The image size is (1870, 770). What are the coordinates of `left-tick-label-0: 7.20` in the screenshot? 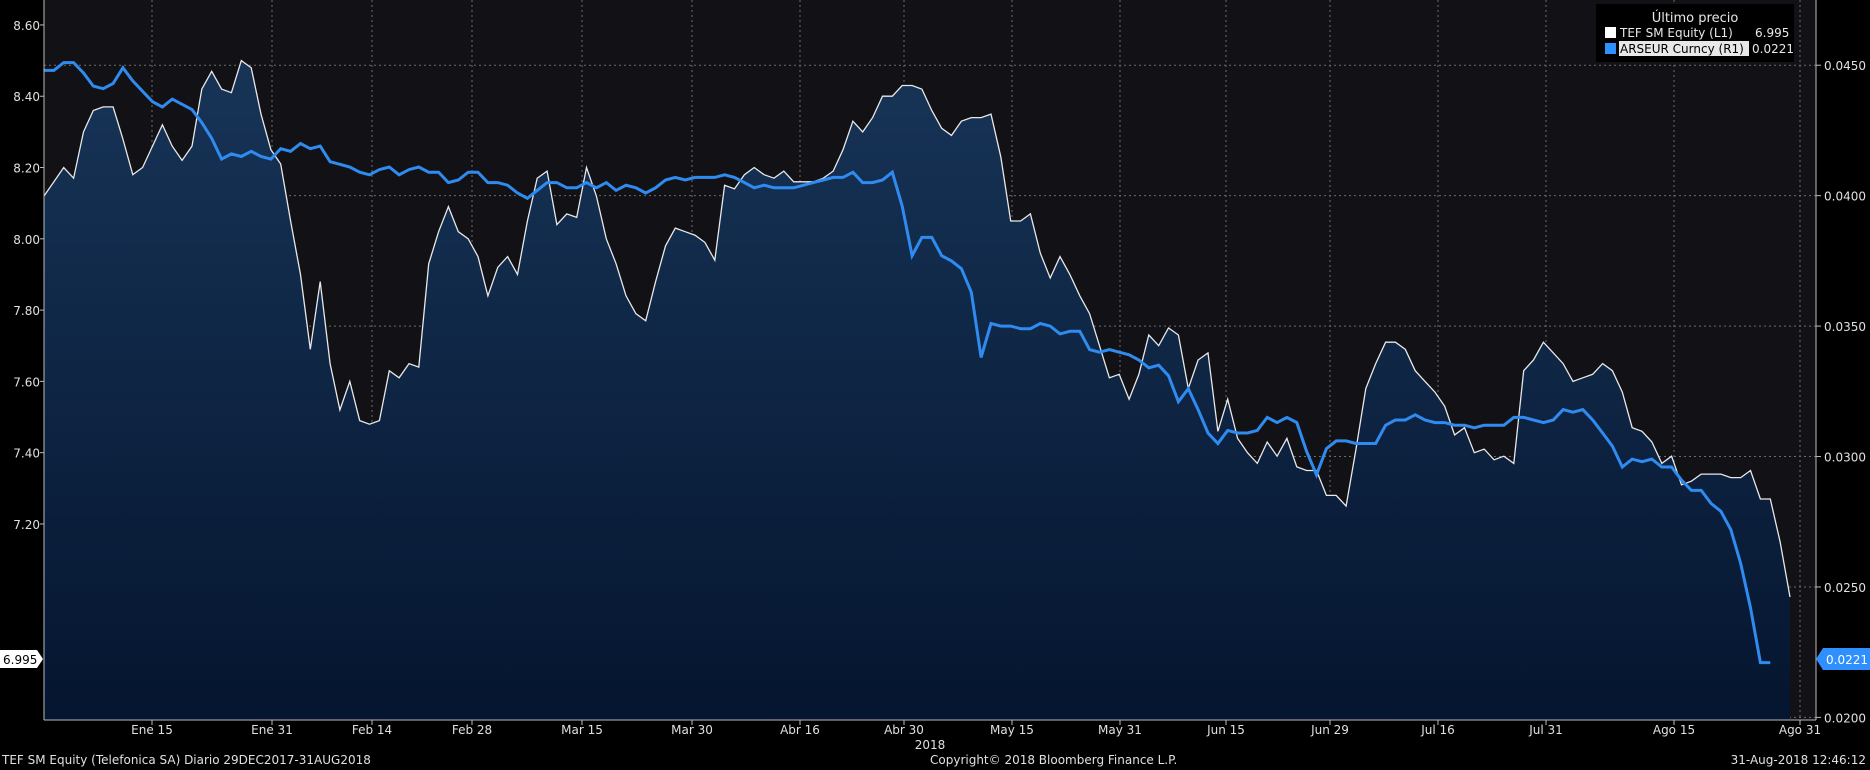 It's located at (26, 525).